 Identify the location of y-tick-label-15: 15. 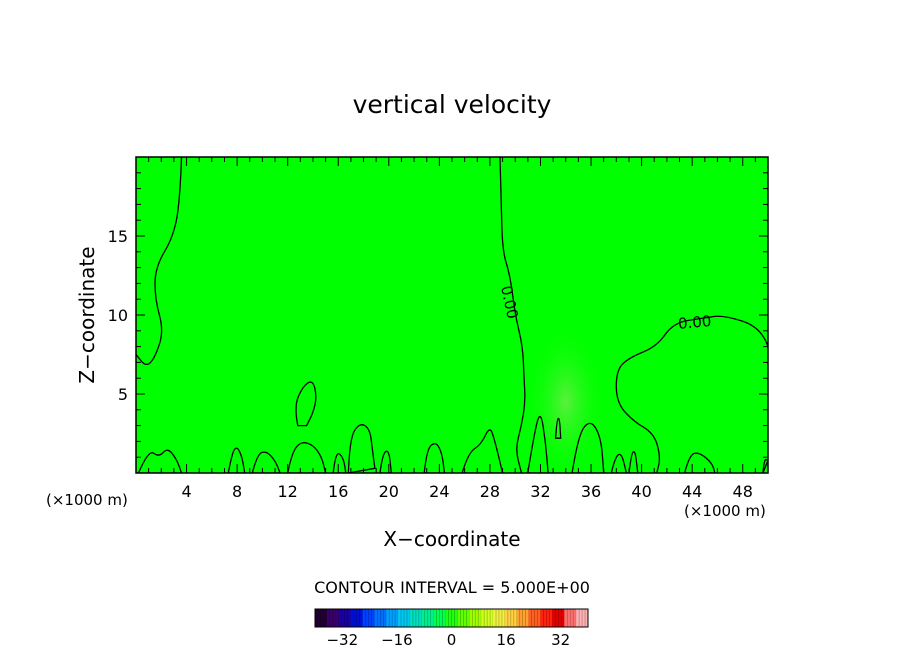
(118, 236).